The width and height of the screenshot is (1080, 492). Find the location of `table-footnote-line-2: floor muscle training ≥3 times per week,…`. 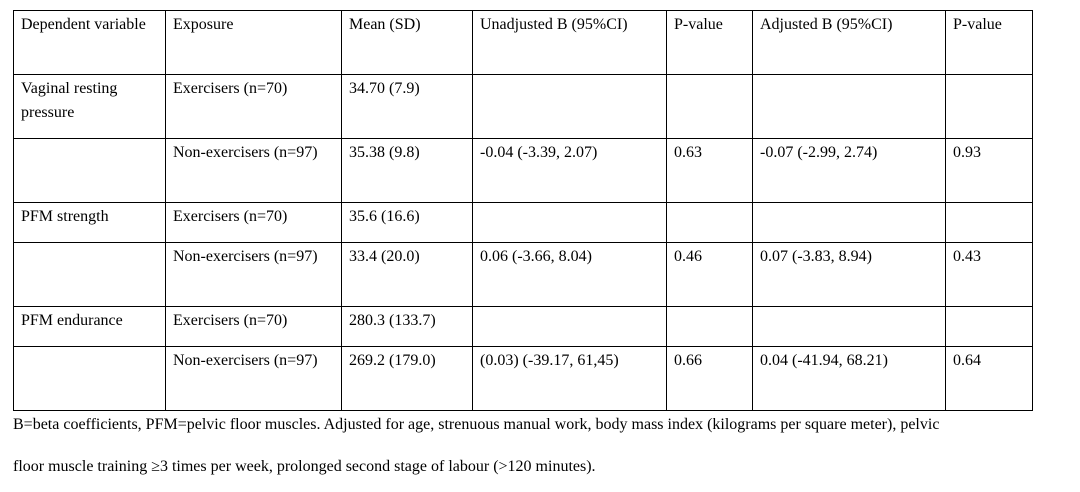

table-footnote-line-2: floor muscle training ≥3 times per week,… is located at coordinates (304, 466).